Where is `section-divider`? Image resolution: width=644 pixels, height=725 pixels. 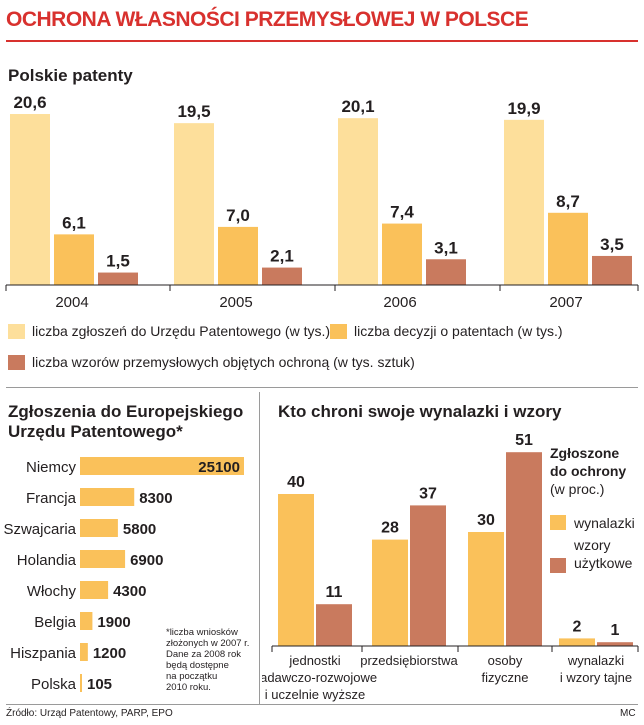 section-divider is located at coordinates (322, 387).